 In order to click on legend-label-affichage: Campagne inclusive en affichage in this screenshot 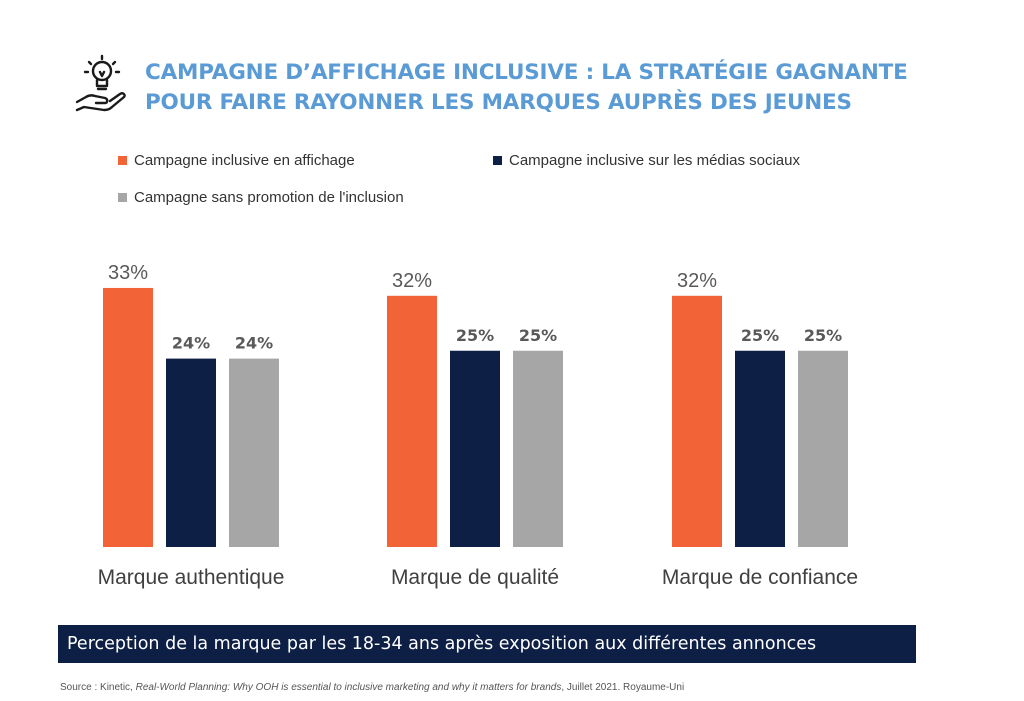, I will do `click(244, 160)`.